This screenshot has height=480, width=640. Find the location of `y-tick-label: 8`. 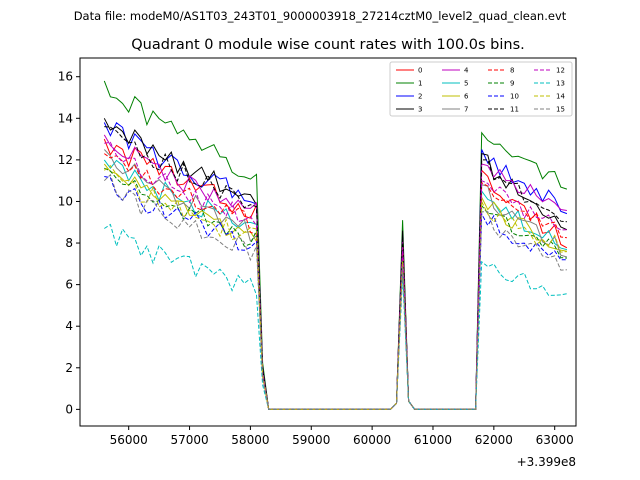

y-tick-label: 8 is located at coordinates (69, 243).